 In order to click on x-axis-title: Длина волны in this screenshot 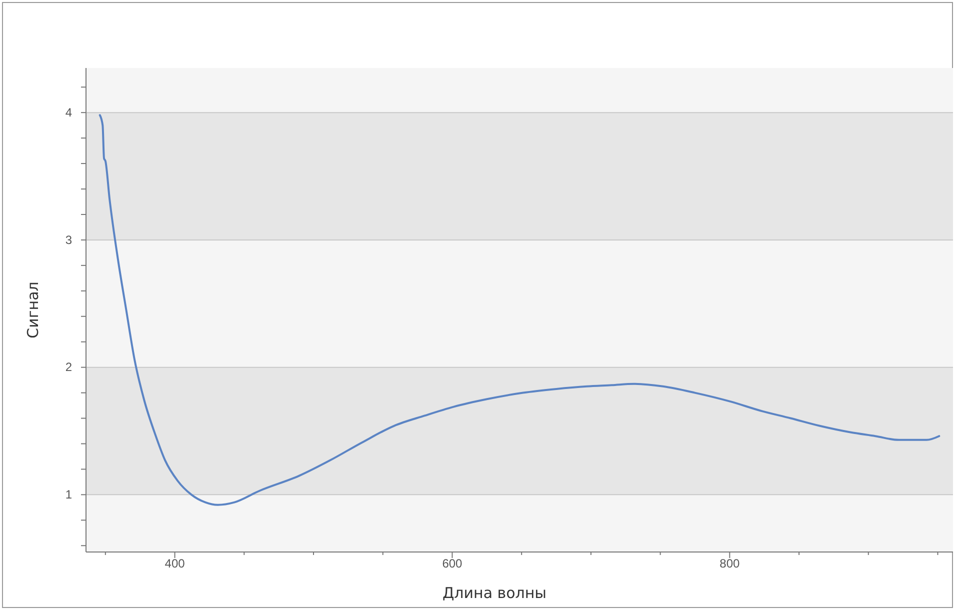, I will do `click(494, 593)`.